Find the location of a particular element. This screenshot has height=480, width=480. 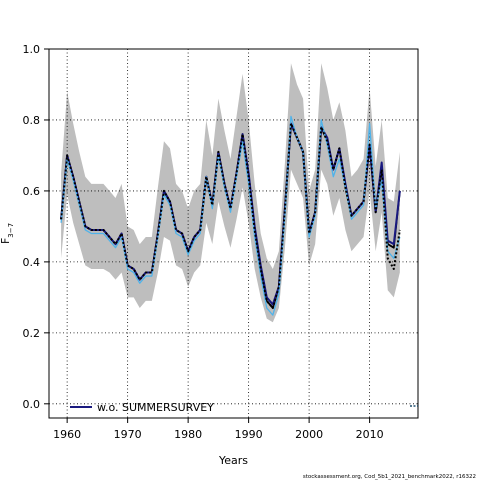

x-axis-label: Years is located at coordinates (233, 460).